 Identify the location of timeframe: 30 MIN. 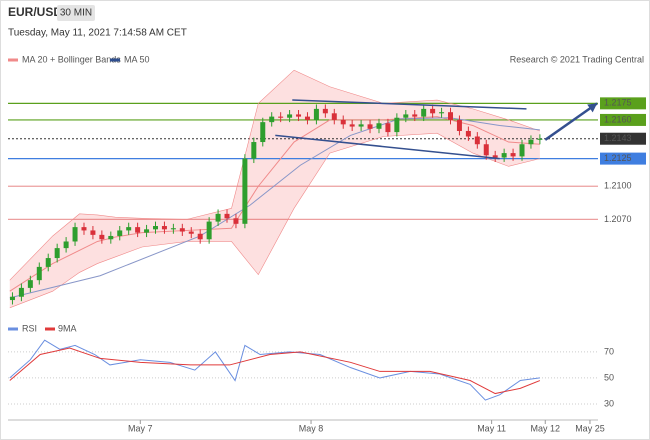
(76, 13).